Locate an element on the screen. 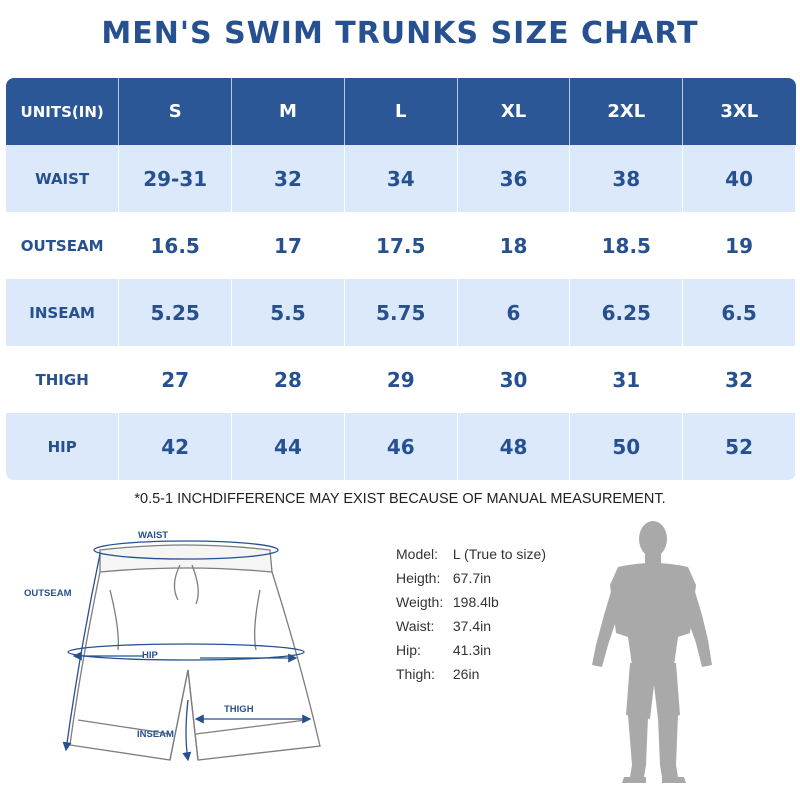 The height and width of the screenshot is (800, 800). table-cell: 27 is located at coordinates (175, 379).